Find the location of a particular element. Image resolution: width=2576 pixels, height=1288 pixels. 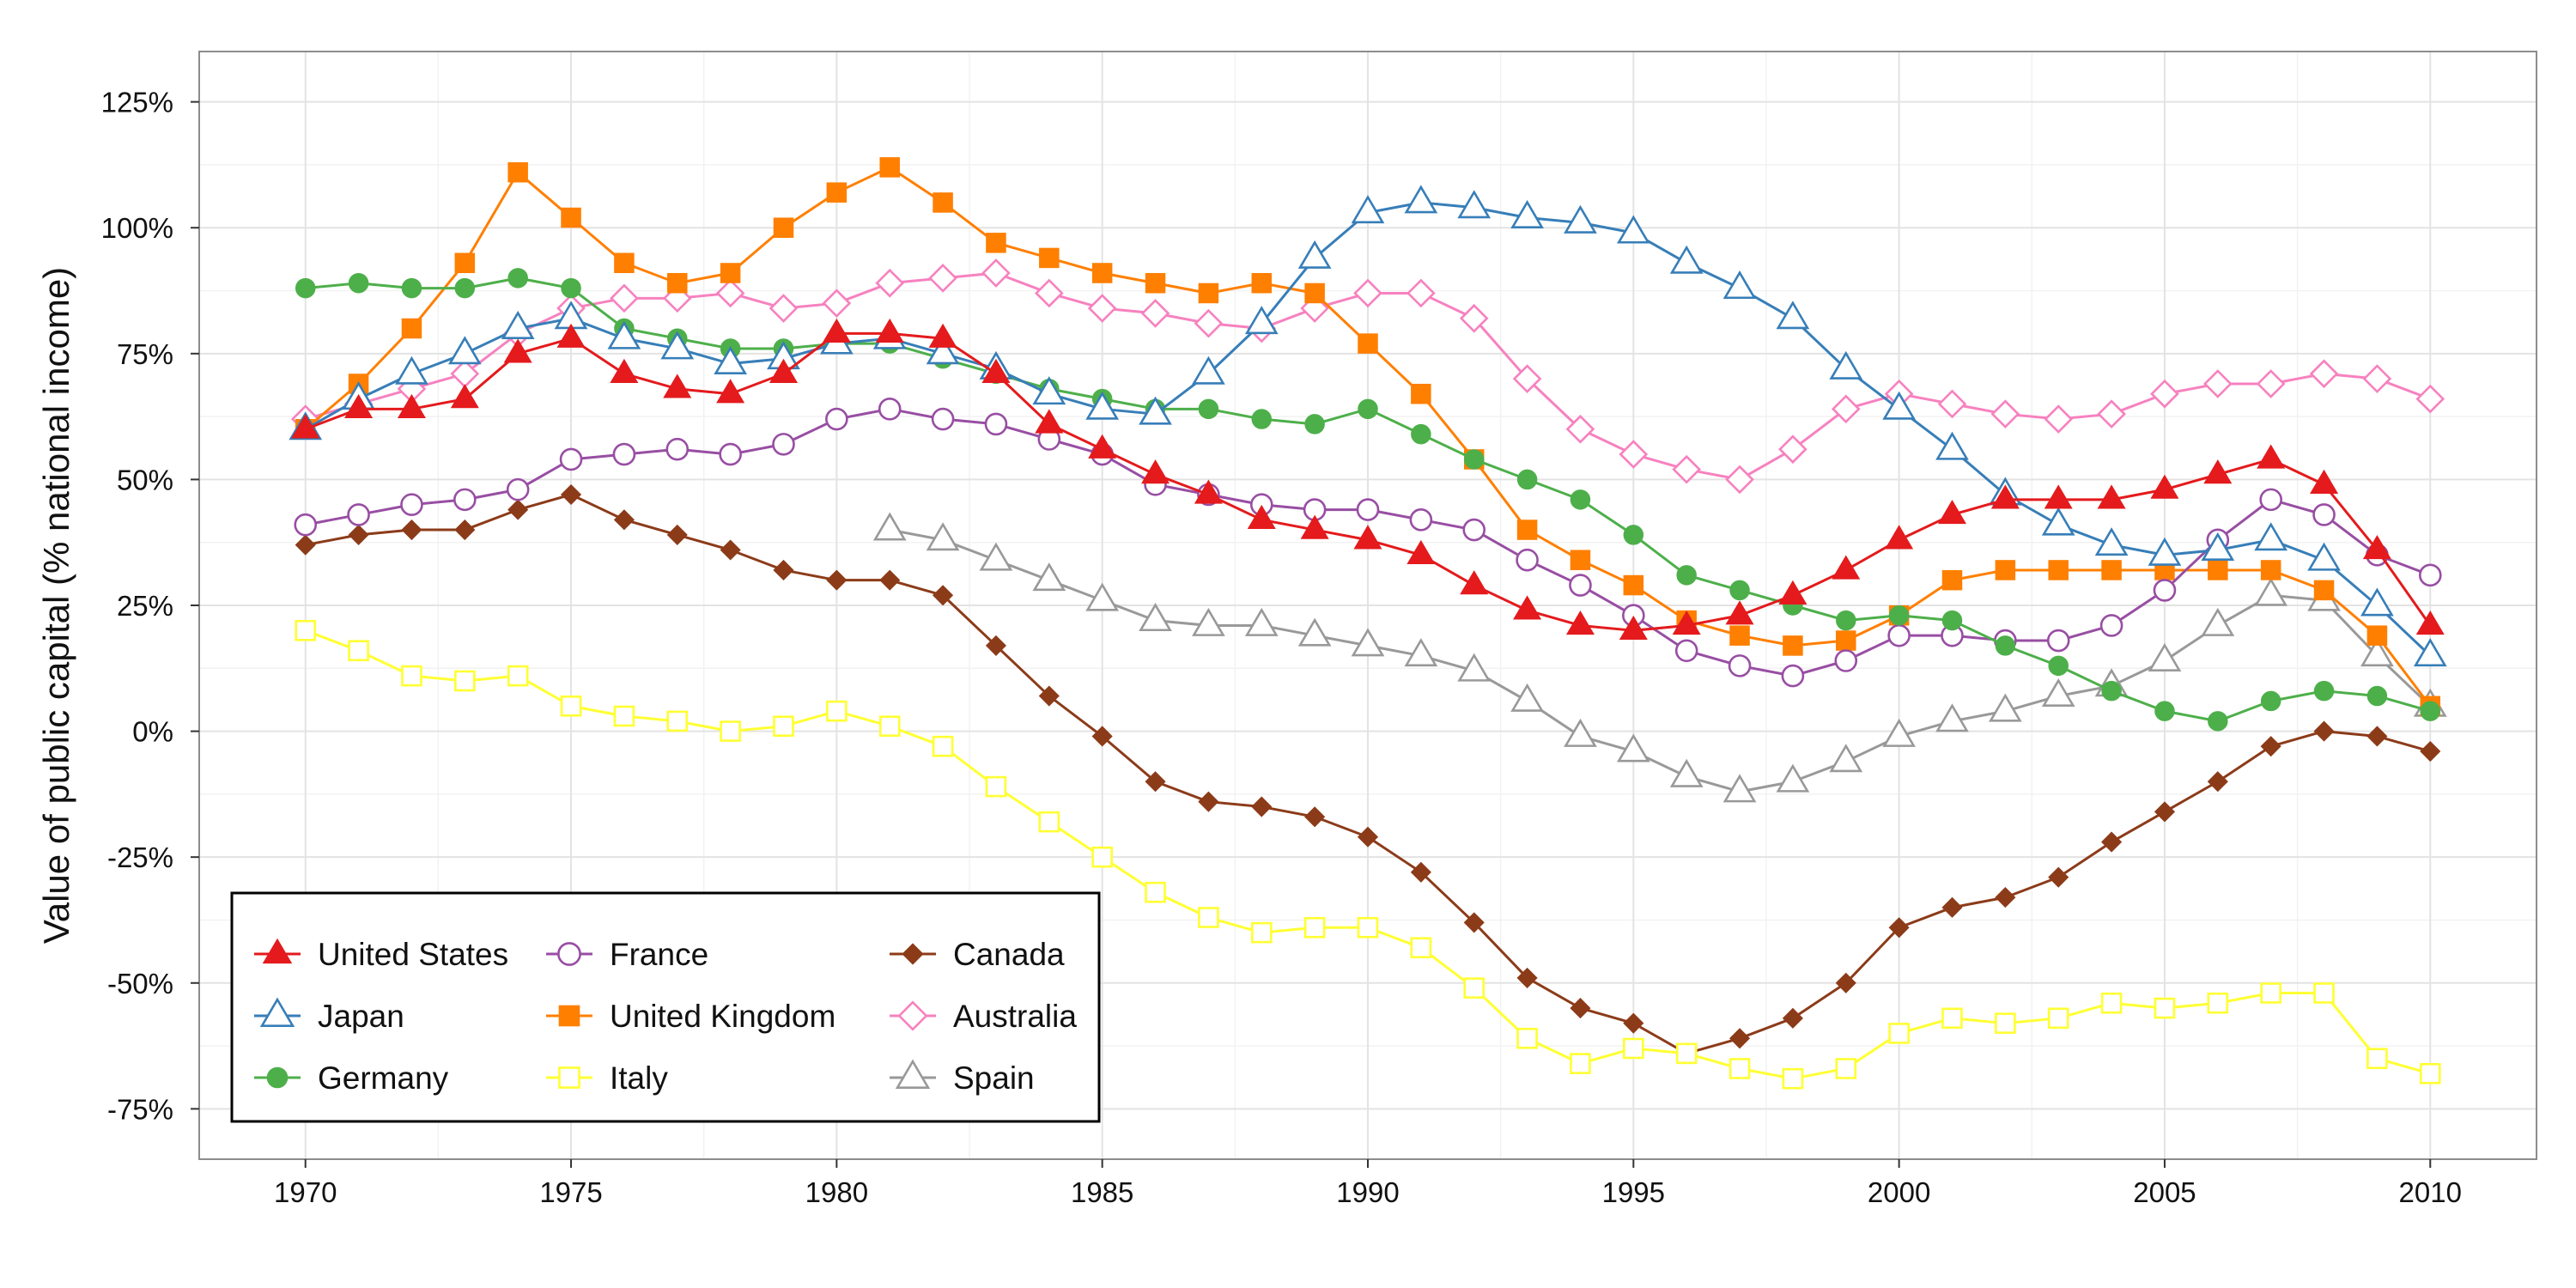

x-tick-label: 2000 is located at coordinates (1899, 1192).